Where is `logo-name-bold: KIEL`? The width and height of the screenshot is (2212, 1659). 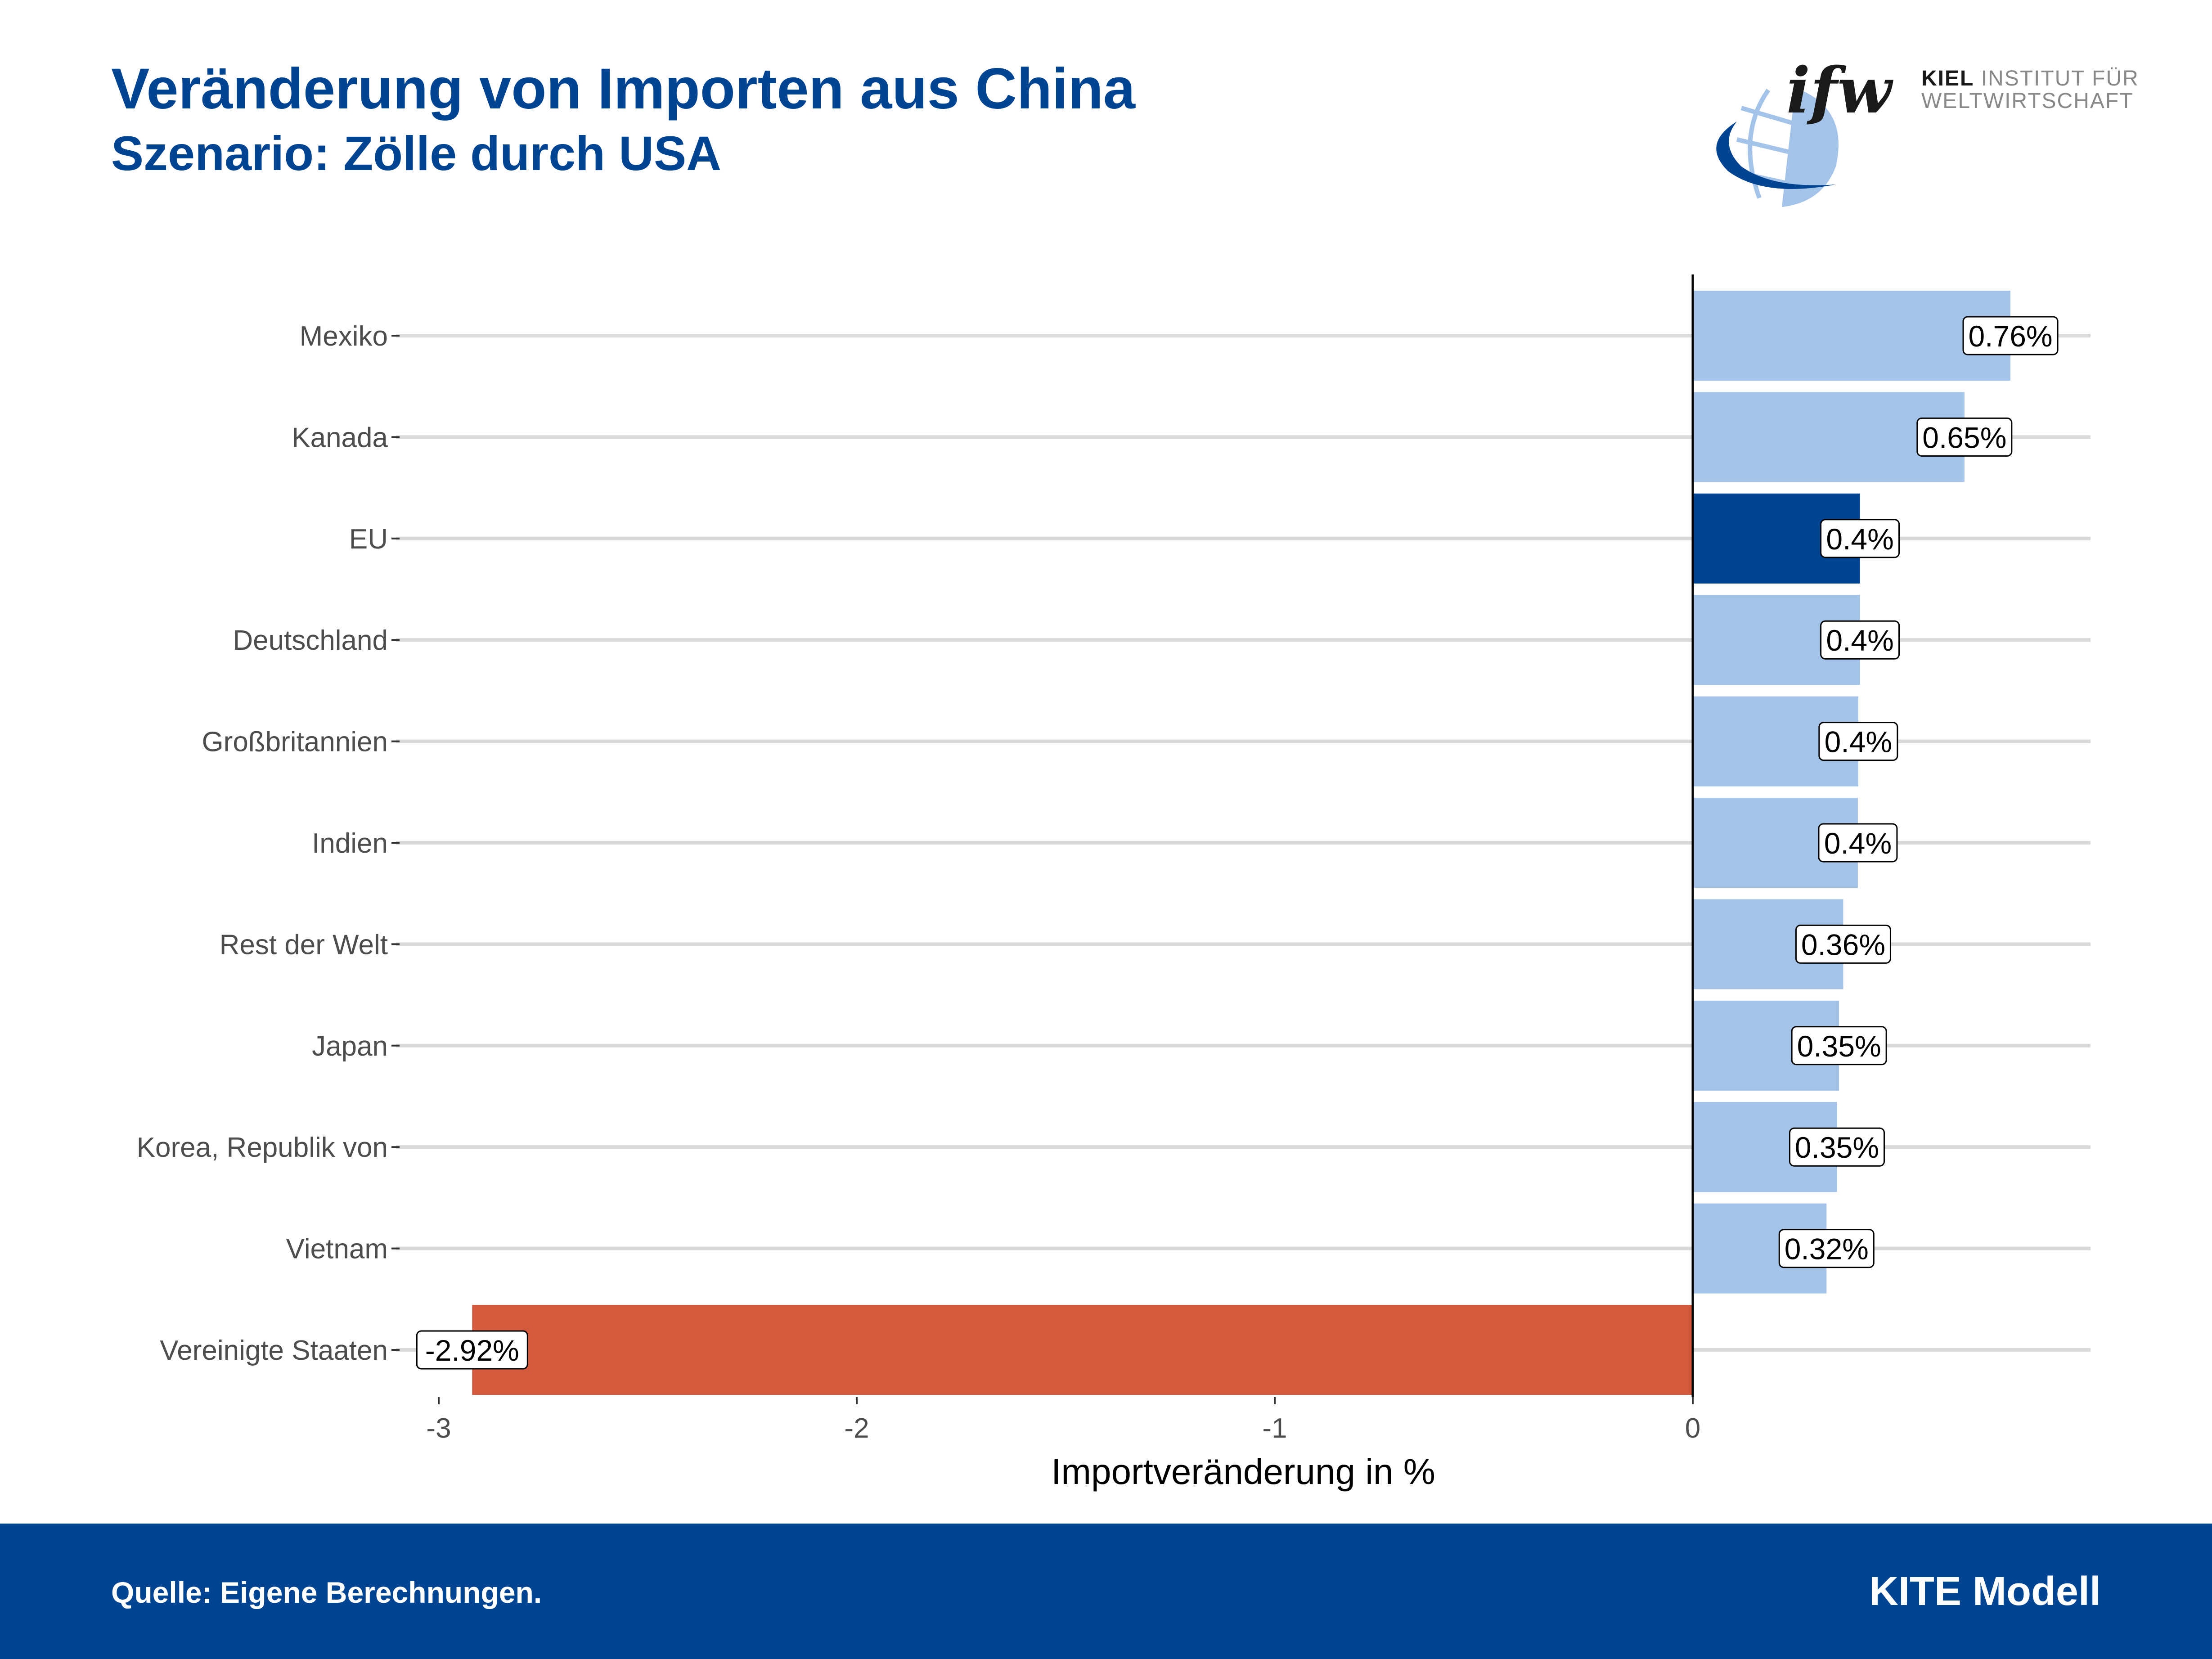 logo-name-bold: KIEL is located at coordinates (1947, 78).